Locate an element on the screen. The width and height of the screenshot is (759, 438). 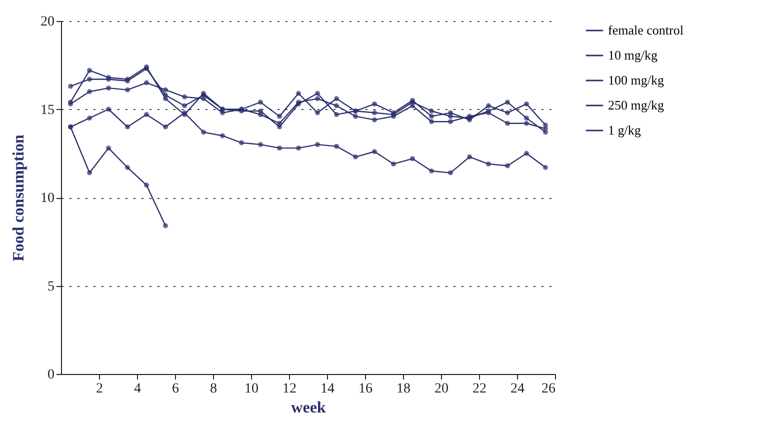
x-tick-label: 26 is located at coordinates (549, 389).